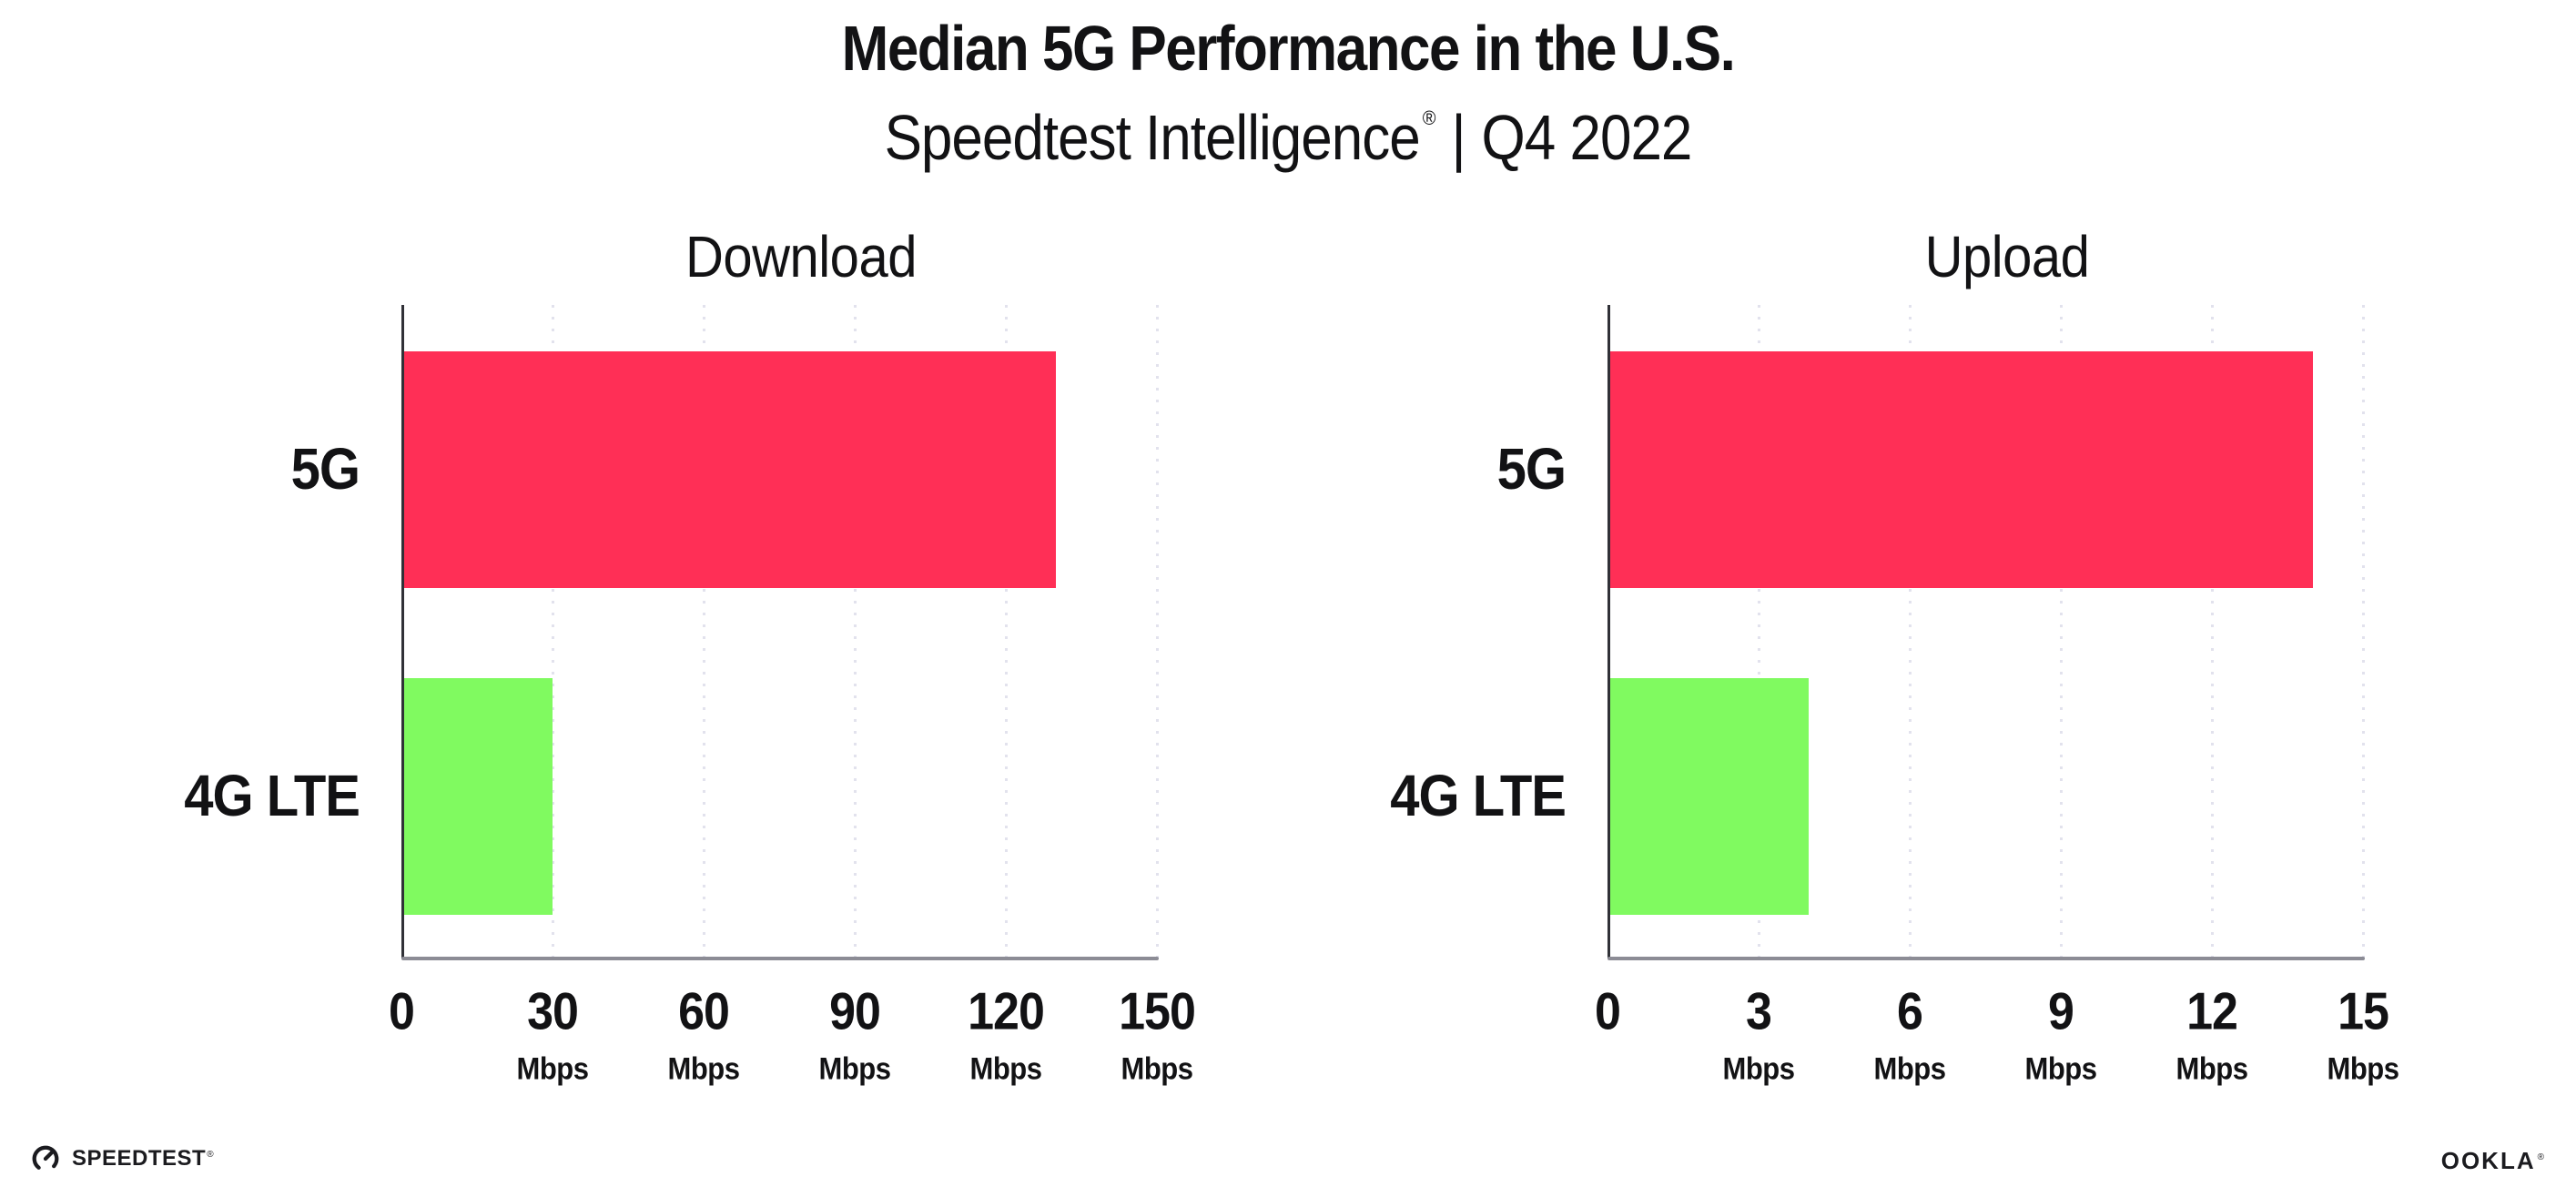 The height and width of the screenshot is (1197, 2576). I want to click on page-subtitle: Speedtest Intelligence ® | Q4 2022, so click(1288, 138).